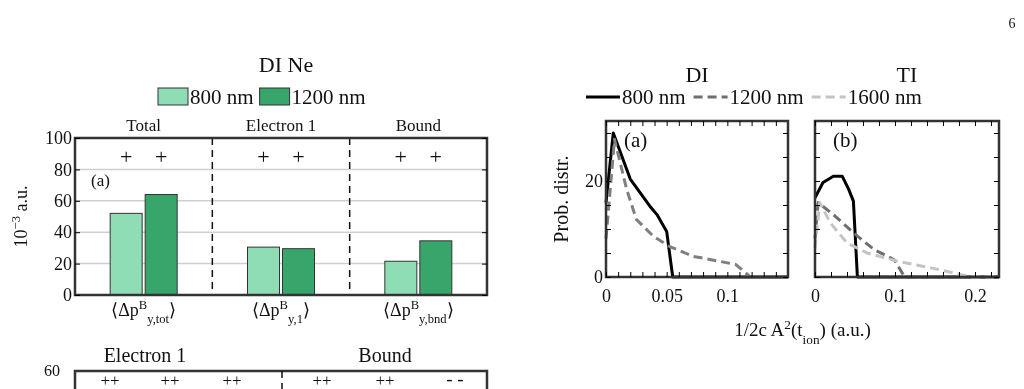 This screenshot has height=389, width=1024. What do you see at coordinates (144, 312) in the screenshot?
I see `x-tick-label: ⟨Δp$^{B}$$_{y,tot}$⟩` at bounding box center [144, 312].